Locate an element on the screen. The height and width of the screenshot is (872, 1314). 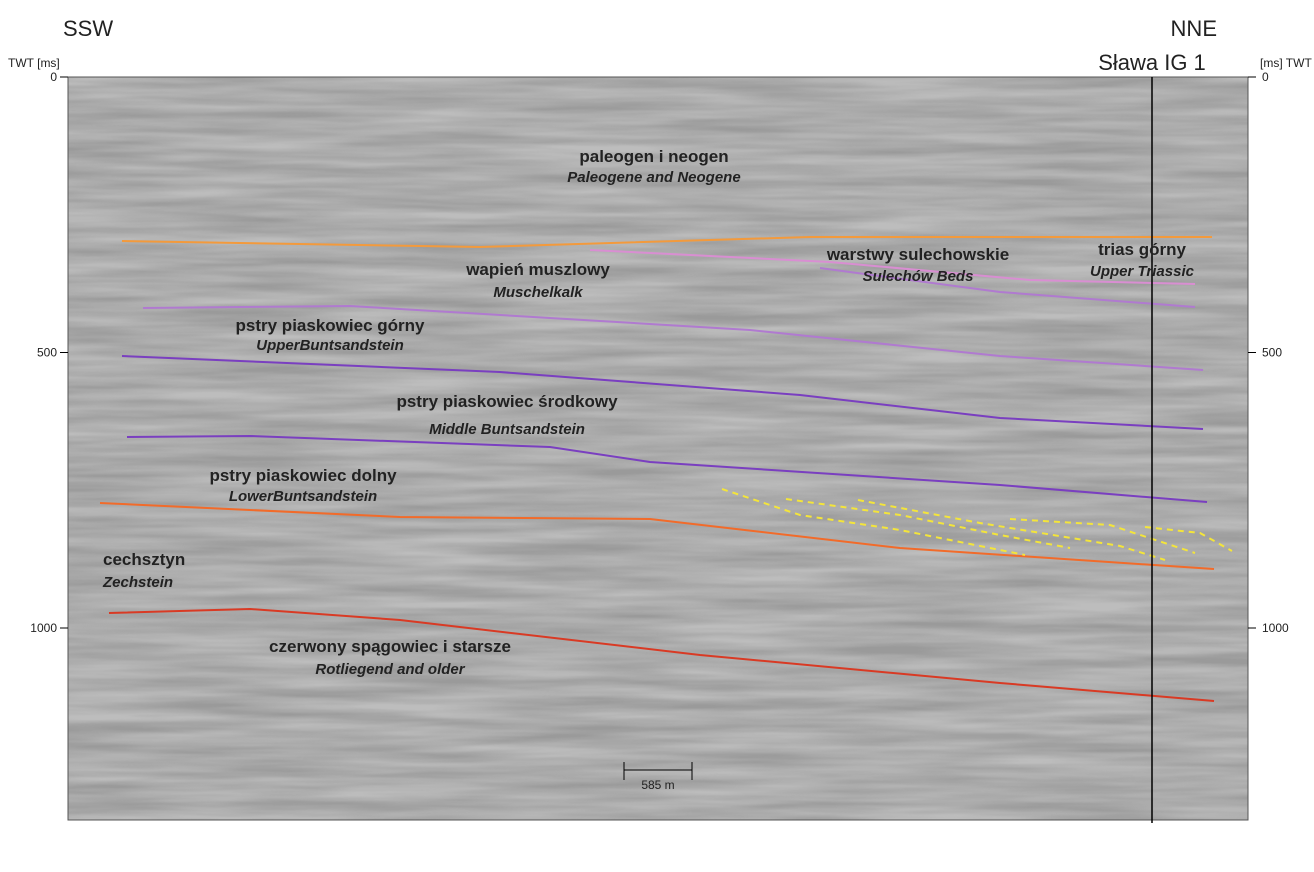
unit-name-en: Zechstein is located at coordinates (137, 582).